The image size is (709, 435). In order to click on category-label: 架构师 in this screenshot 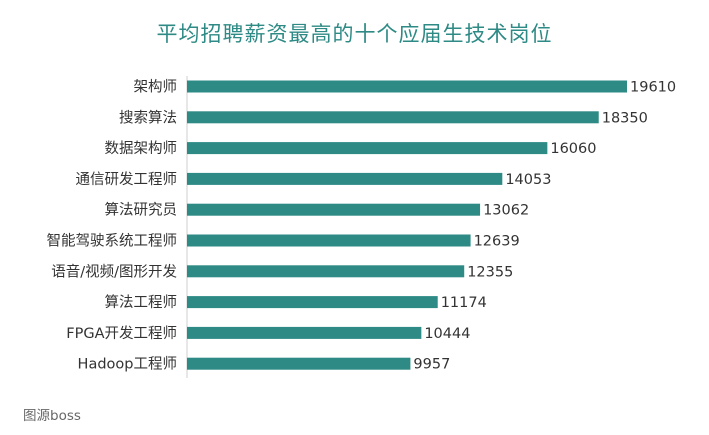, I will do `click(156, 87)`.